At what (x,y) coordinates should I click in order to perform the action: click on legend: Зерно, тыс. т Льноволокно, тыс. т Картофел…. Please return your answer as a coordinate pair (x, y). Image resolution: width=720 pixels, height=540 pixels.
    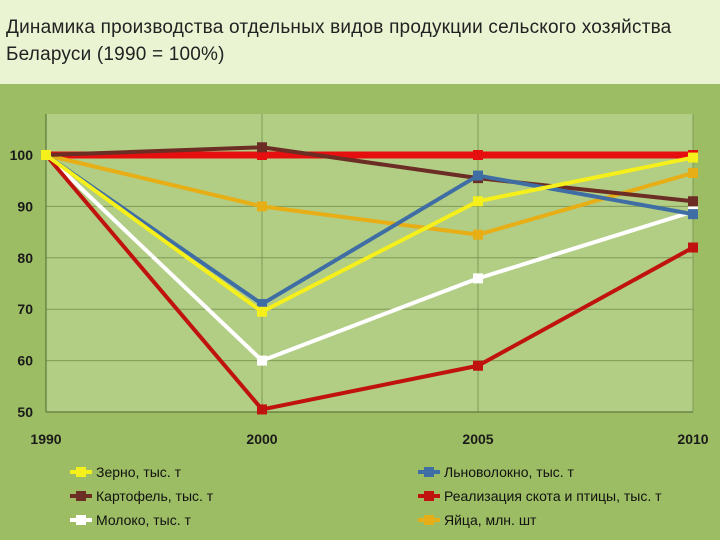
    Looking at the image, I should click on (366, 496).